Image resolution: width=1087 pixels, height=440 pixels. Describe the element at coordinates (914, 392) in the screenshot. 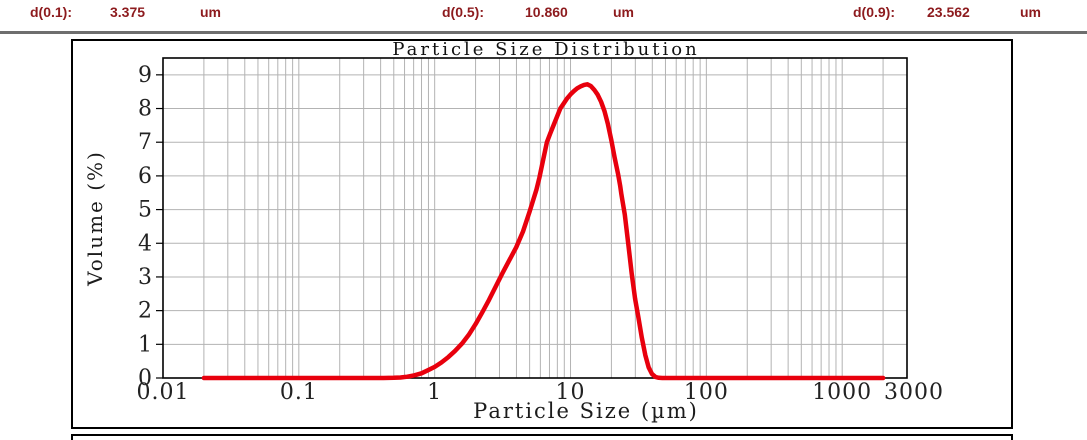

I see `x-tick-label: 3000` at that location.